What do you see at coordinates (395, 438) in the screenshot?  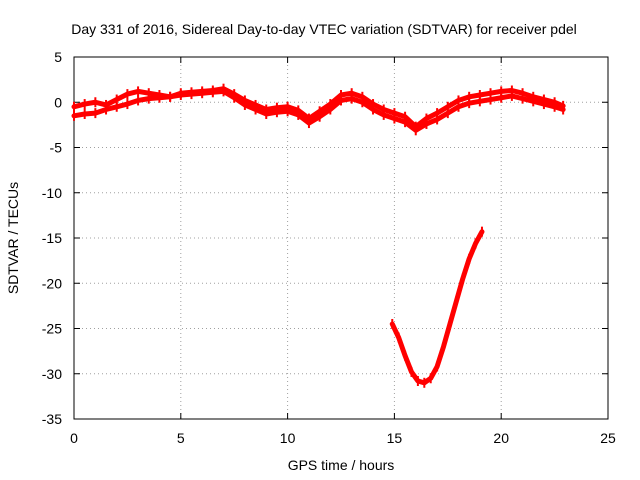 I see `x-tick-label: 15` at bounding box center [395, 438].